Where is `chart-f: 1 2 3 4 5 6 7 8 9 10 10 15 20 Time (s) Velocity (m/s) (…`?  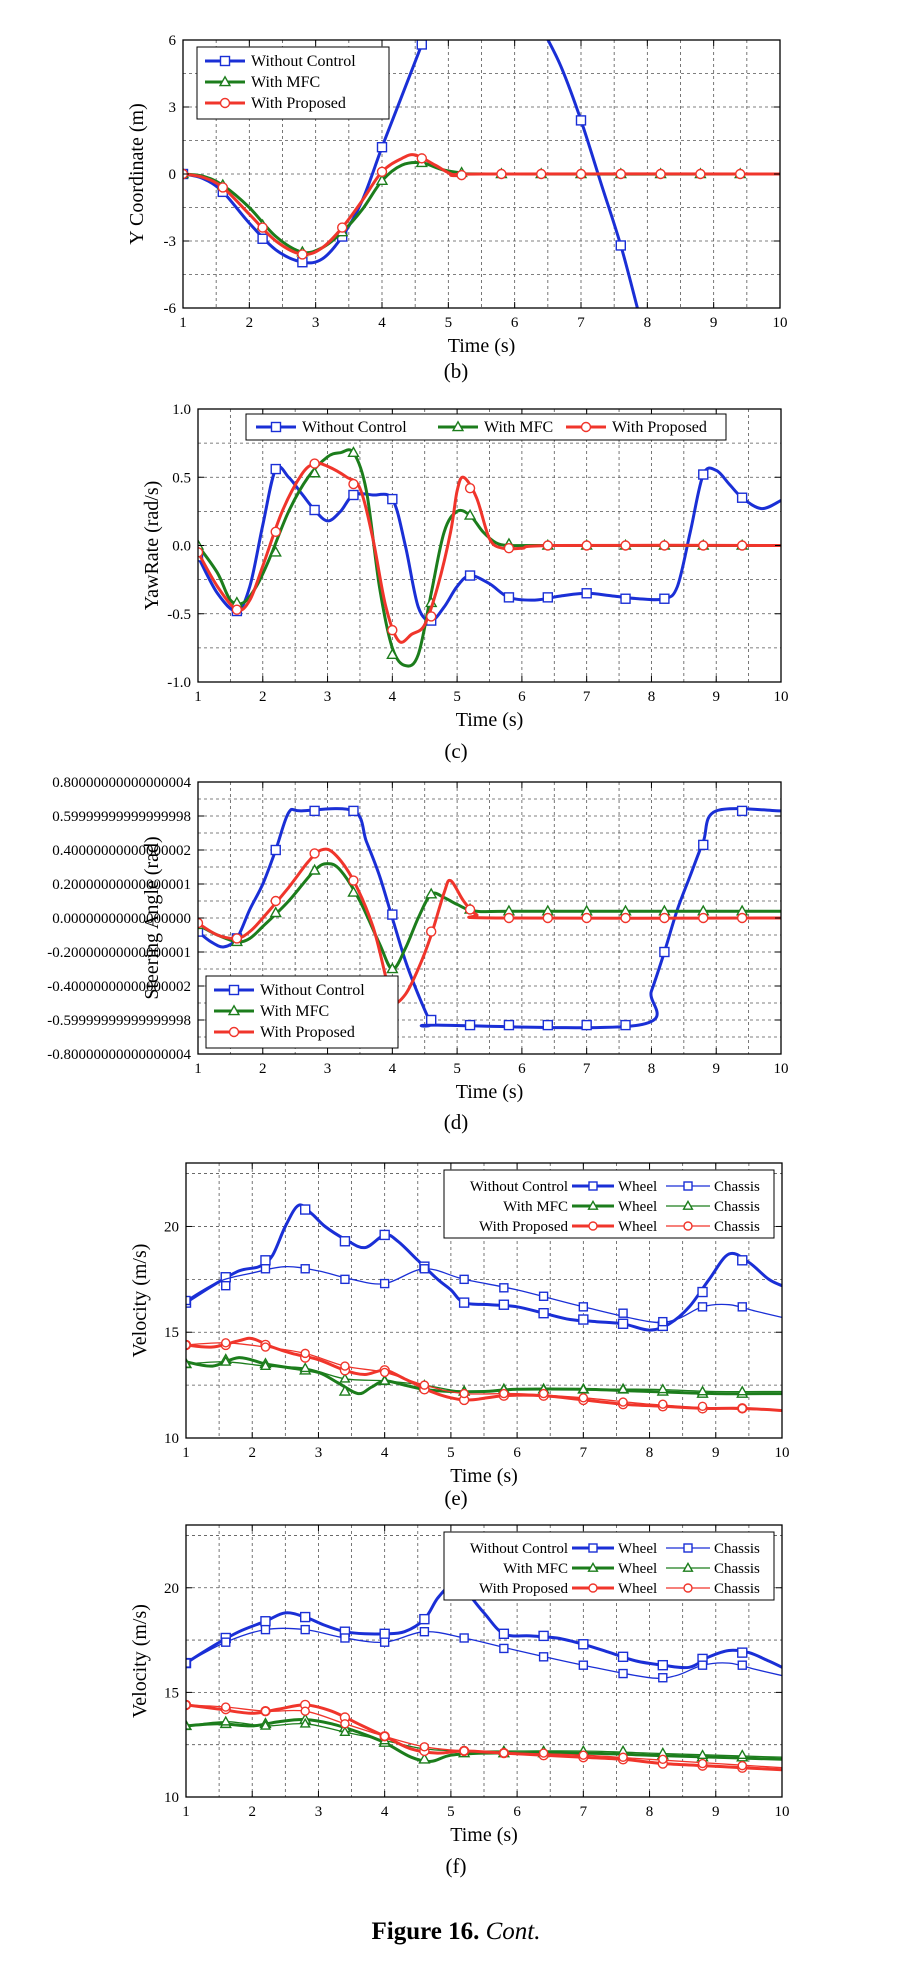 chart-f: 1 2 3 4 5 6 7 8 9 10 10 15 20 Time (s) Velocity (m/s) (… is located at coordinates (459, 1701).